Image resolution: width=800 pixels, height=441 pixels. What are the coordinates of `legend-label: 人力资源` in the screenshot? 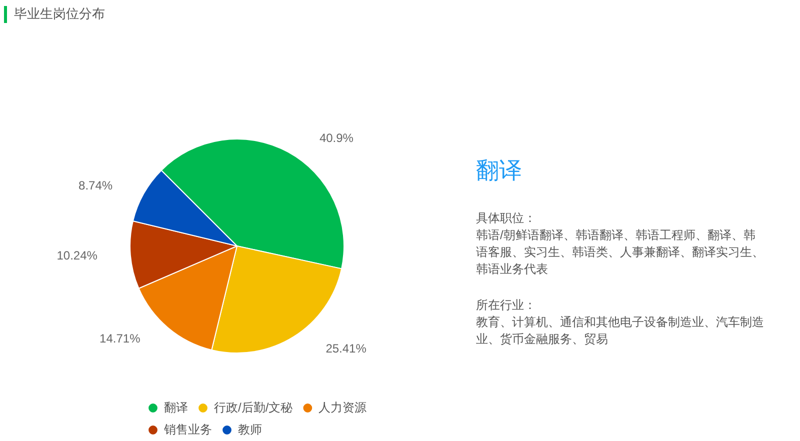 It's located at (342, 407).